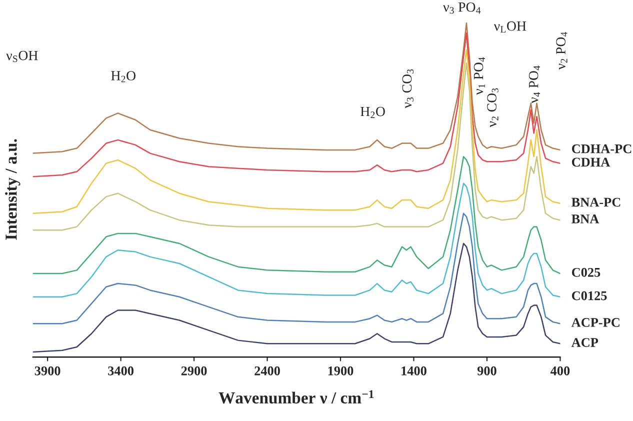 This screenshot has height=421, width=633. I want to click on x-tick-label: 2400, so click(267, 371).